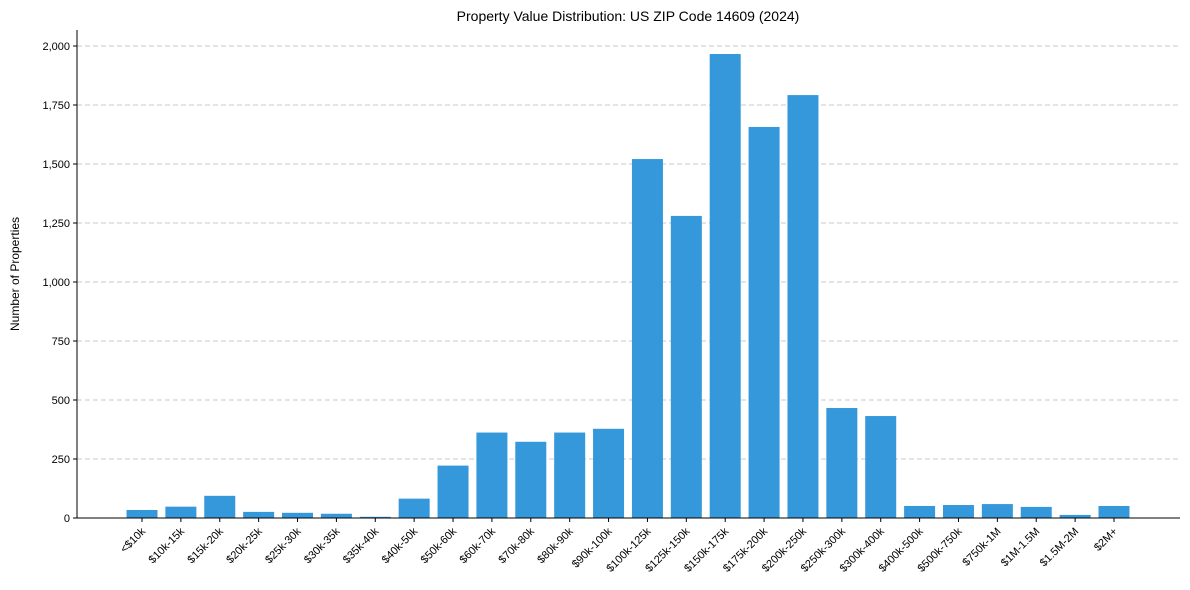  Describe the element at coordinates (15, 274) in the screenshot. I see `y-axis-label: Number of Properties` at that location.